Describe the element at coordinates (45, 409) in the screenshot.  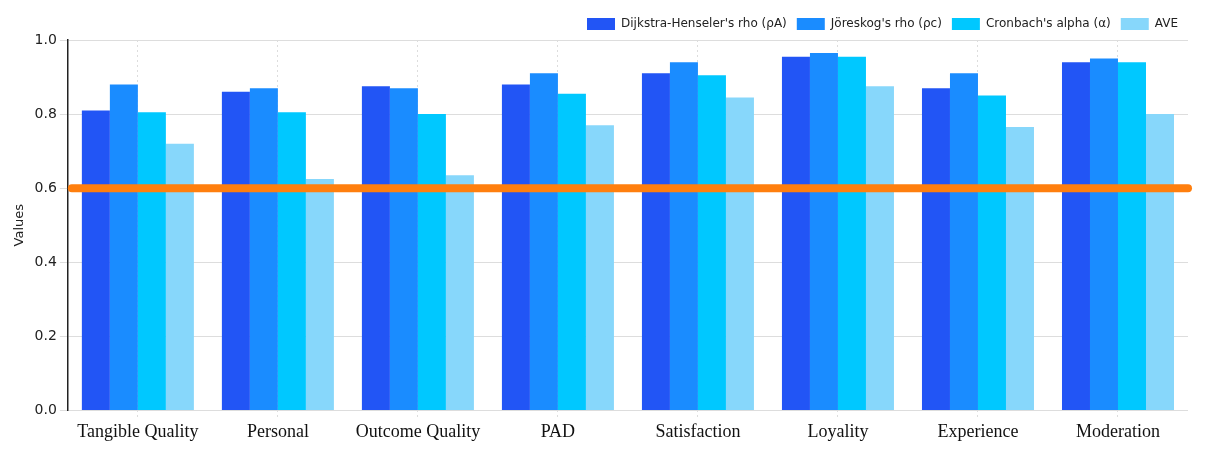
I see `y-tick-label: 0.0` at that location.